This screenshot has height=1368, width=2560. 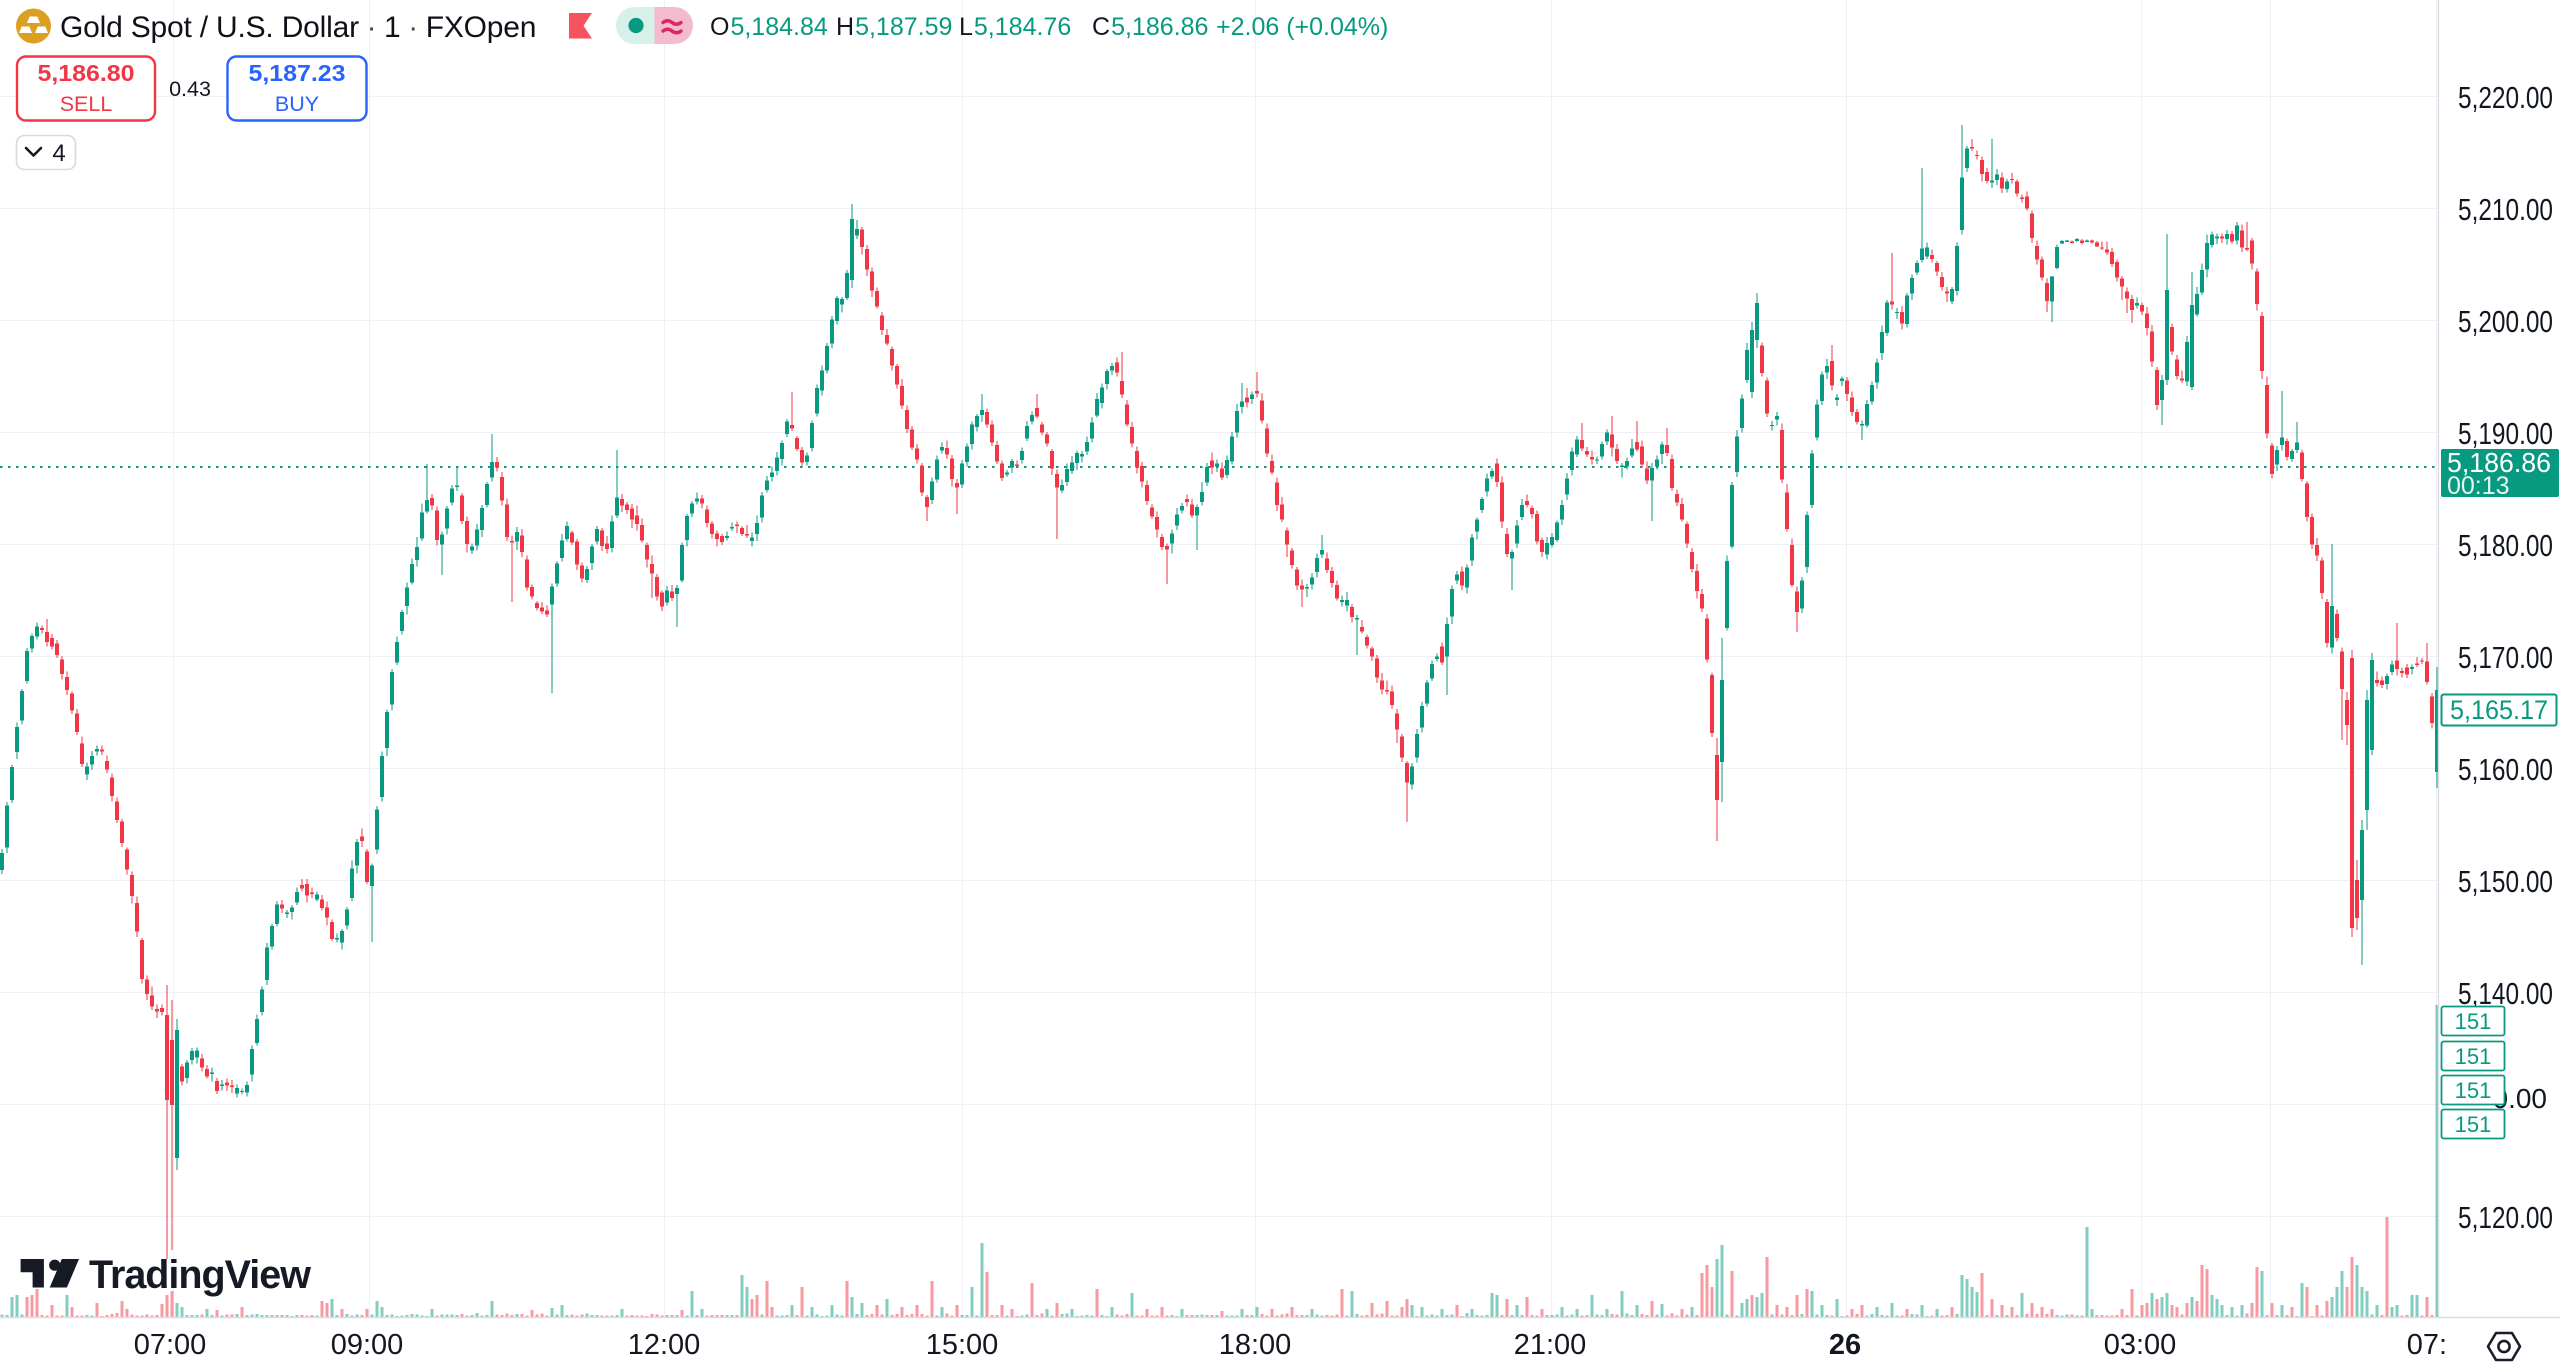 What do you see at coordinates (2505, 545) in the screenshot?
I see `svg-text: 5,180.00` at bounding box center [2505, 545].